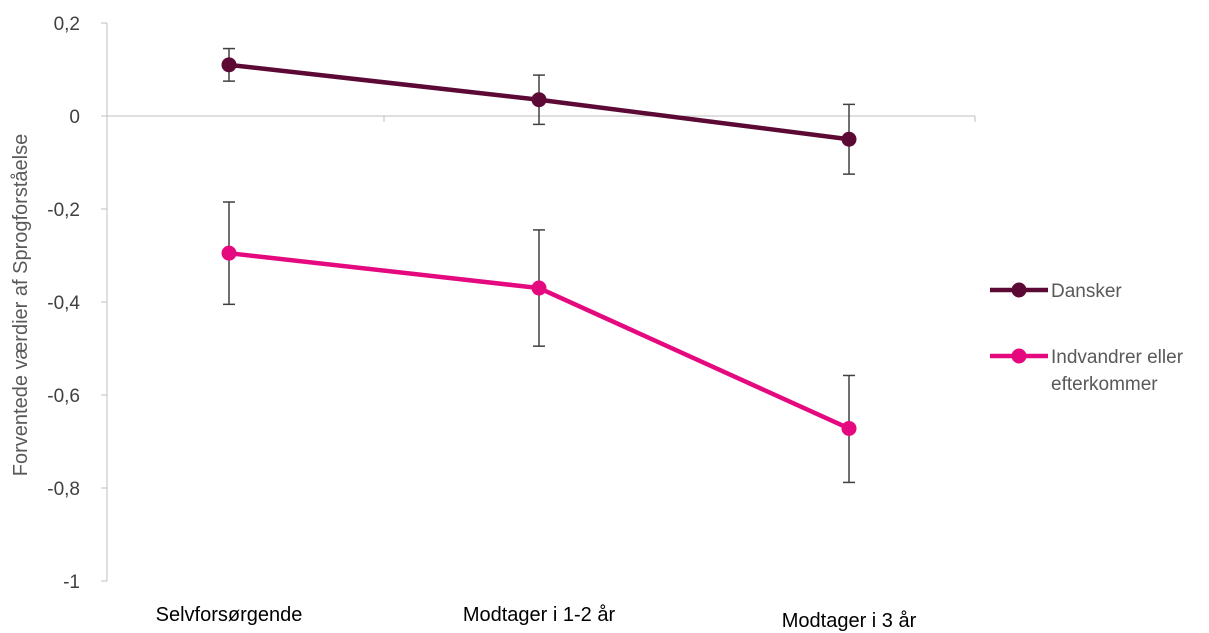 The width and height of the screenshot is (1209, 633). I want to click on legend-label: Dansker, so click(1086, 291).